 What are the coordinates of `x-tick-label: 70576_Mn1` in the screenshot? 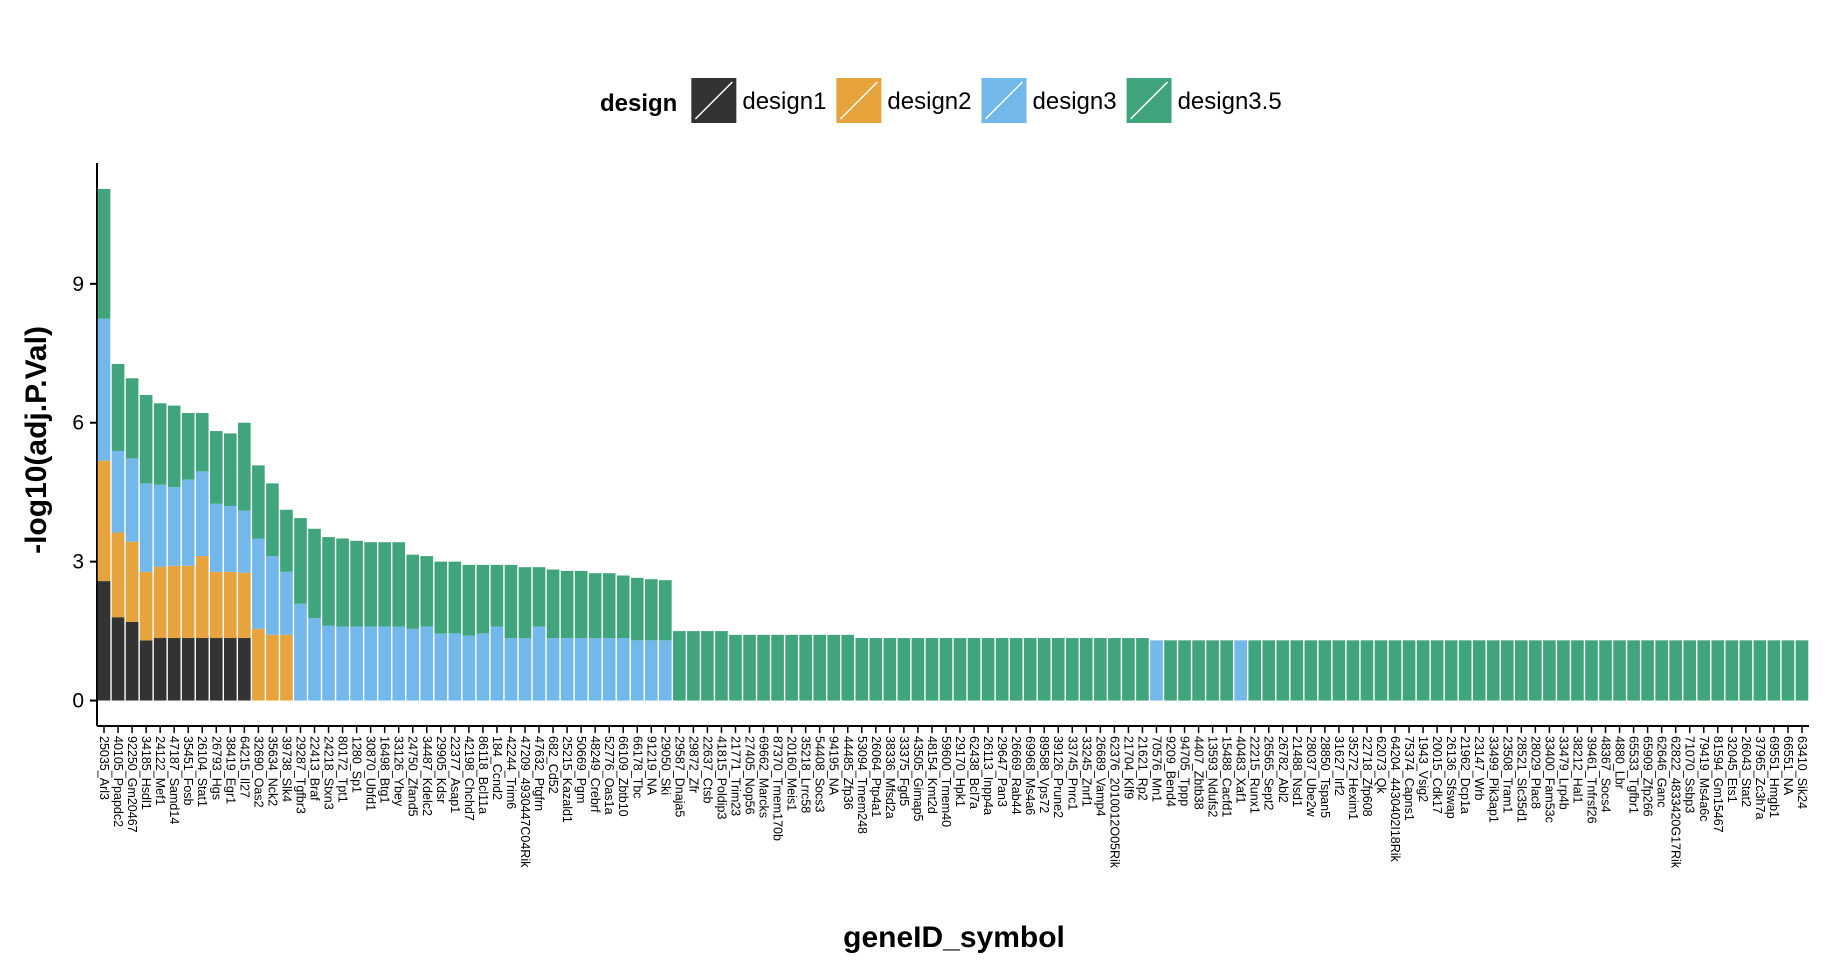 It's located at (1156, 769).